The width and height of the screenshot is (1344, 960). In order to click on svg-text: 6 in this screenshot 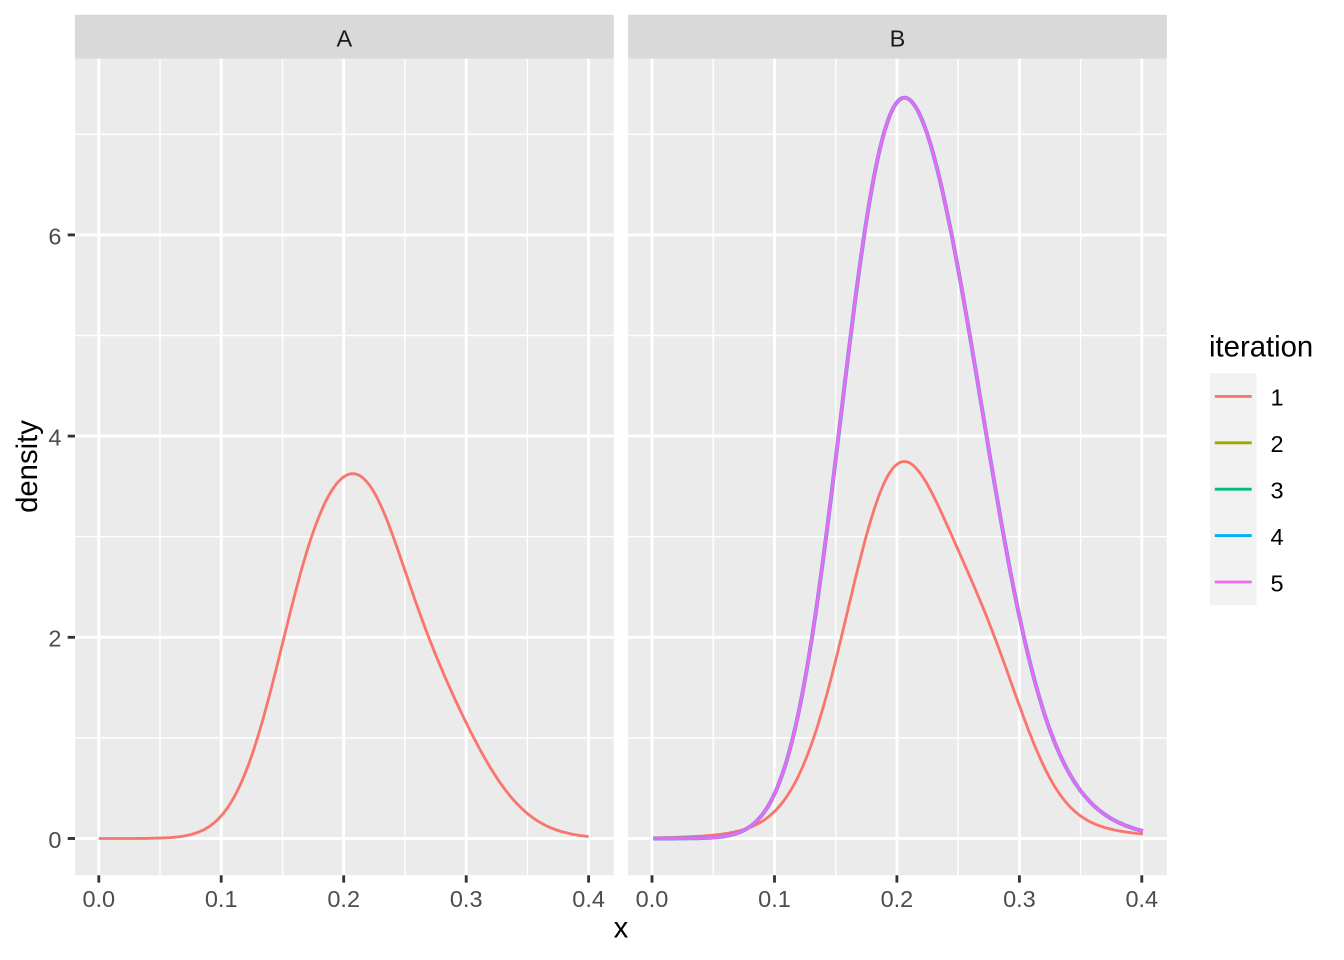, I will do `click(54, 236)`.